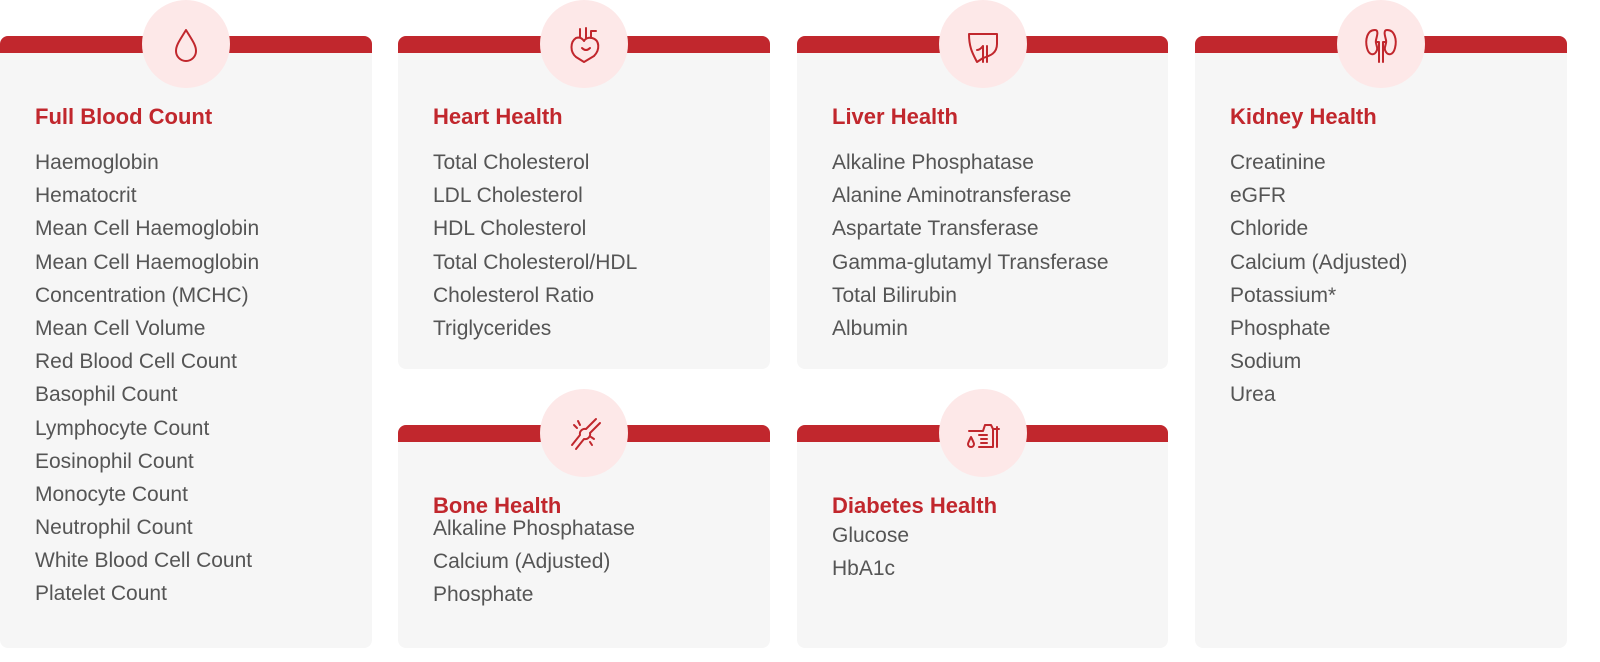  Describe the element at coordinates (1283, 295) in the screenshot. I see `test-item: Potassium*` at that location.